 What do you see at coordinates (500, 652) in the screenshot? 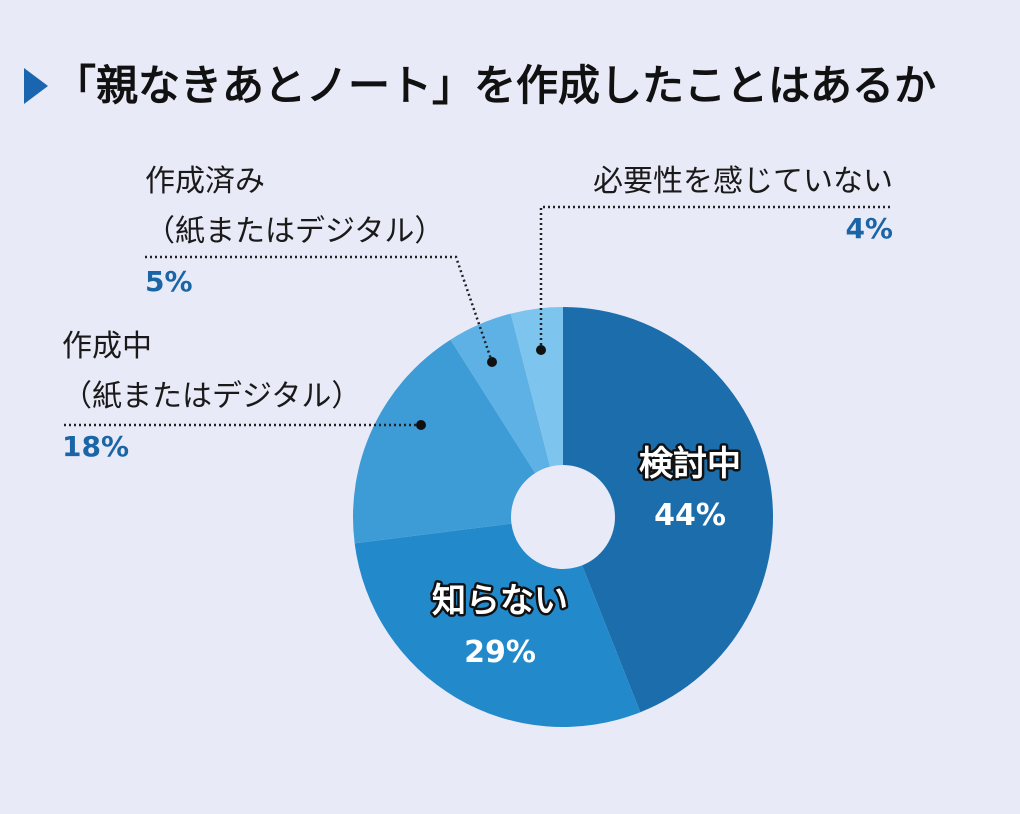
I see `value-label: 29%` at bounding box center [500, 652].